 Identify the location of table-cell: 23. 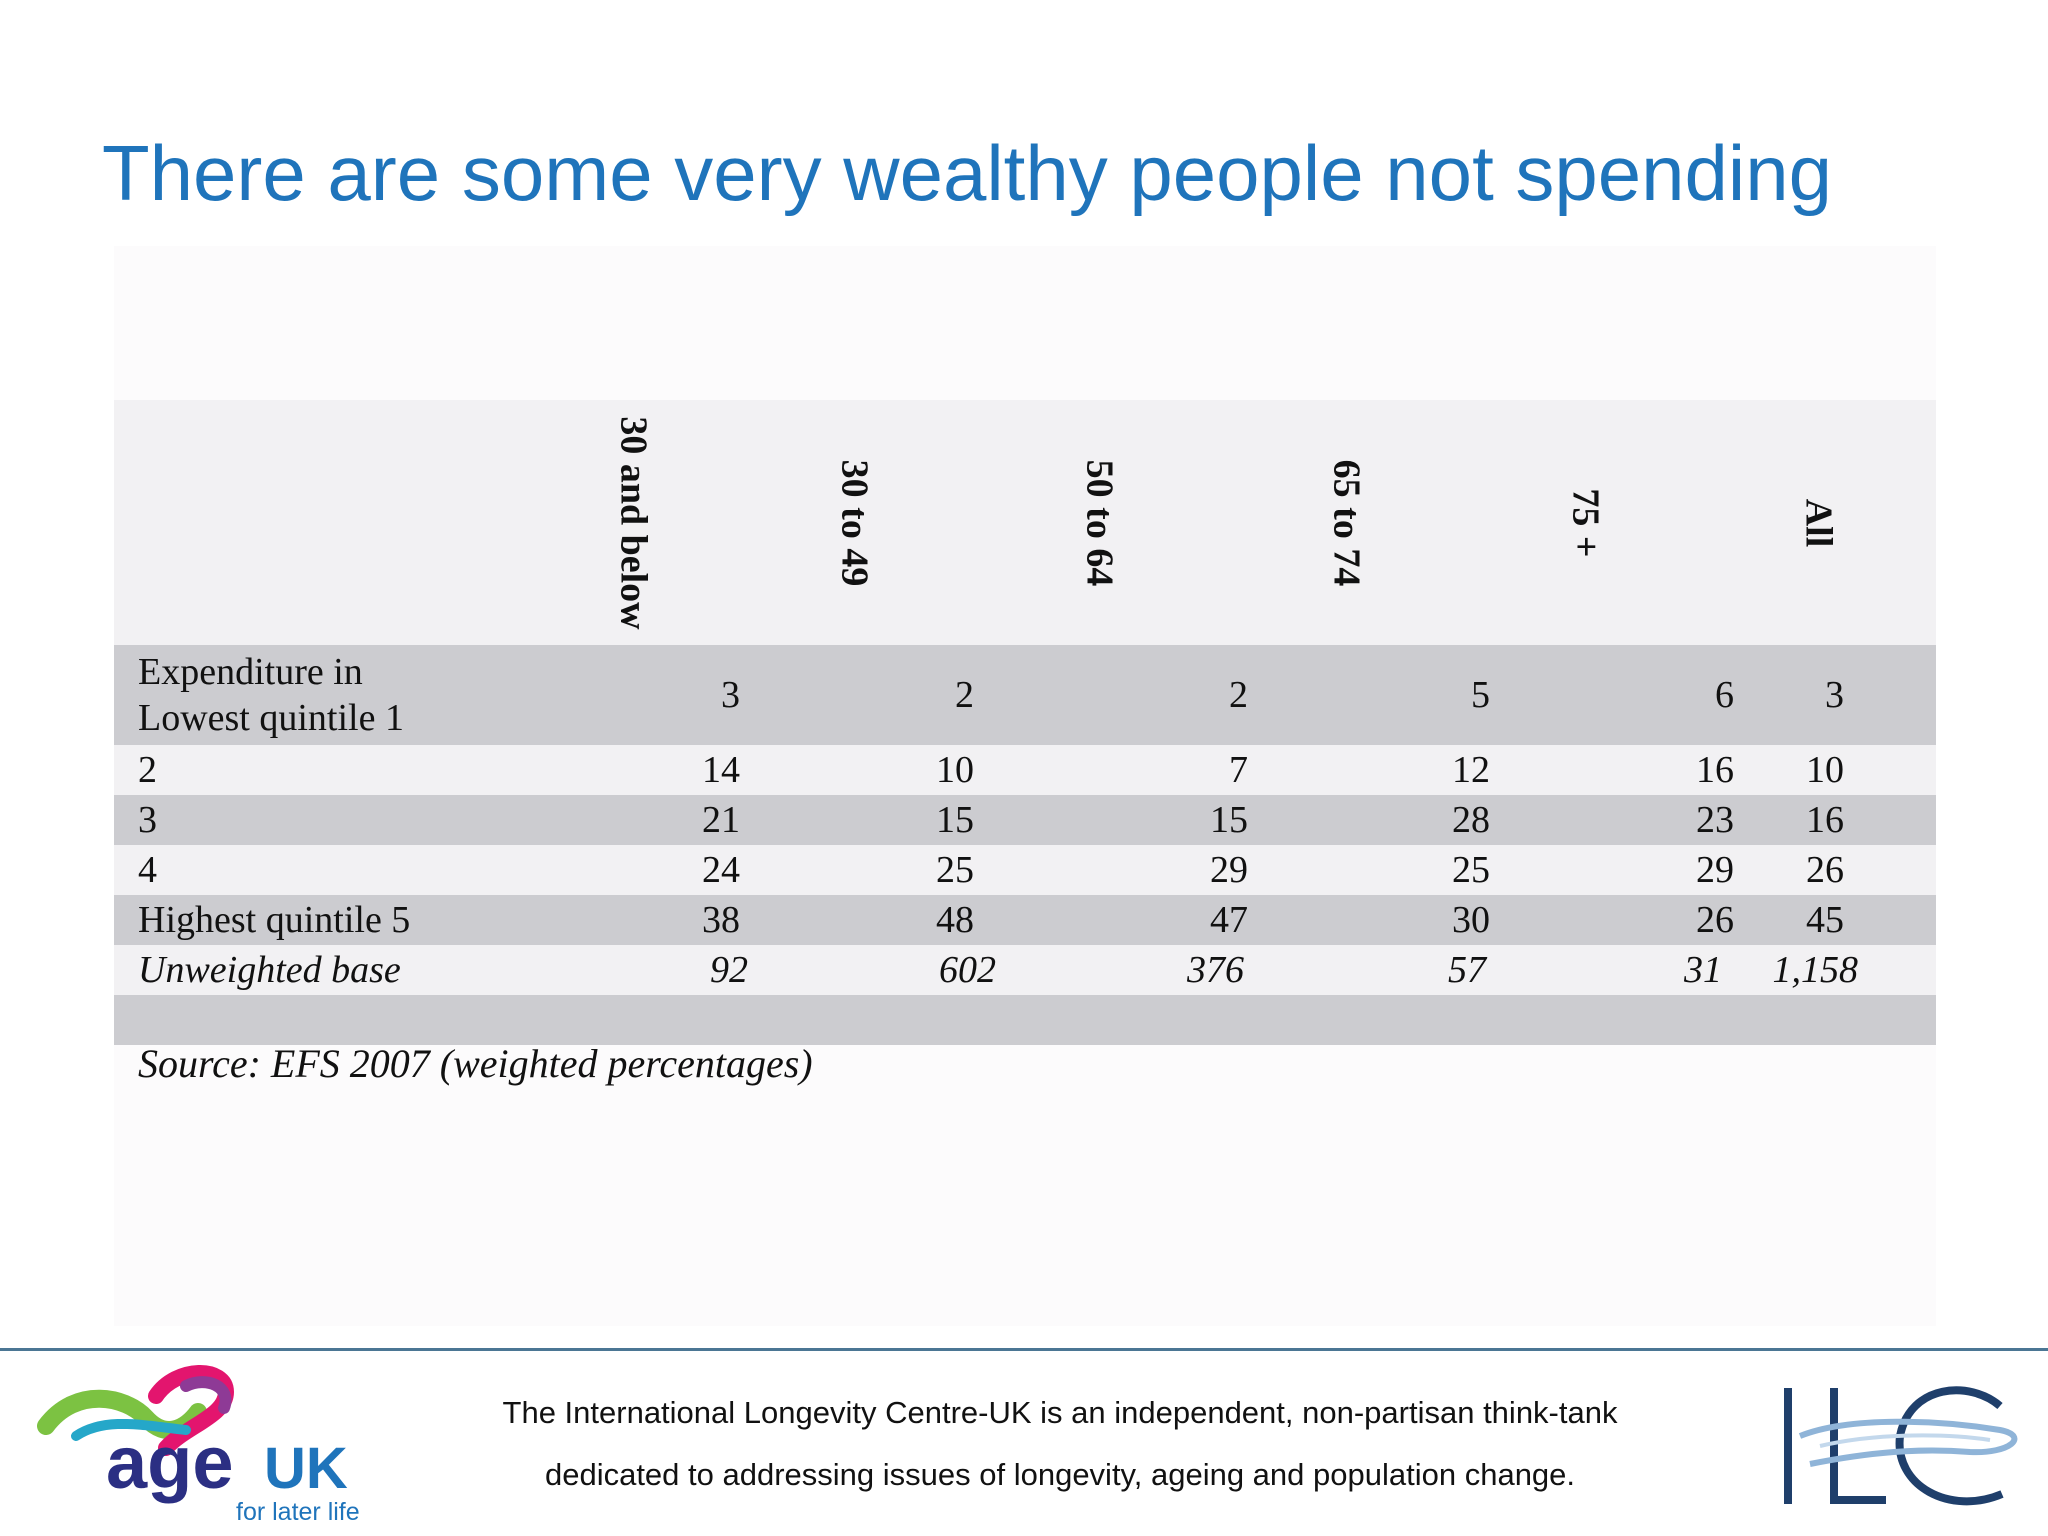
(1715, 820).